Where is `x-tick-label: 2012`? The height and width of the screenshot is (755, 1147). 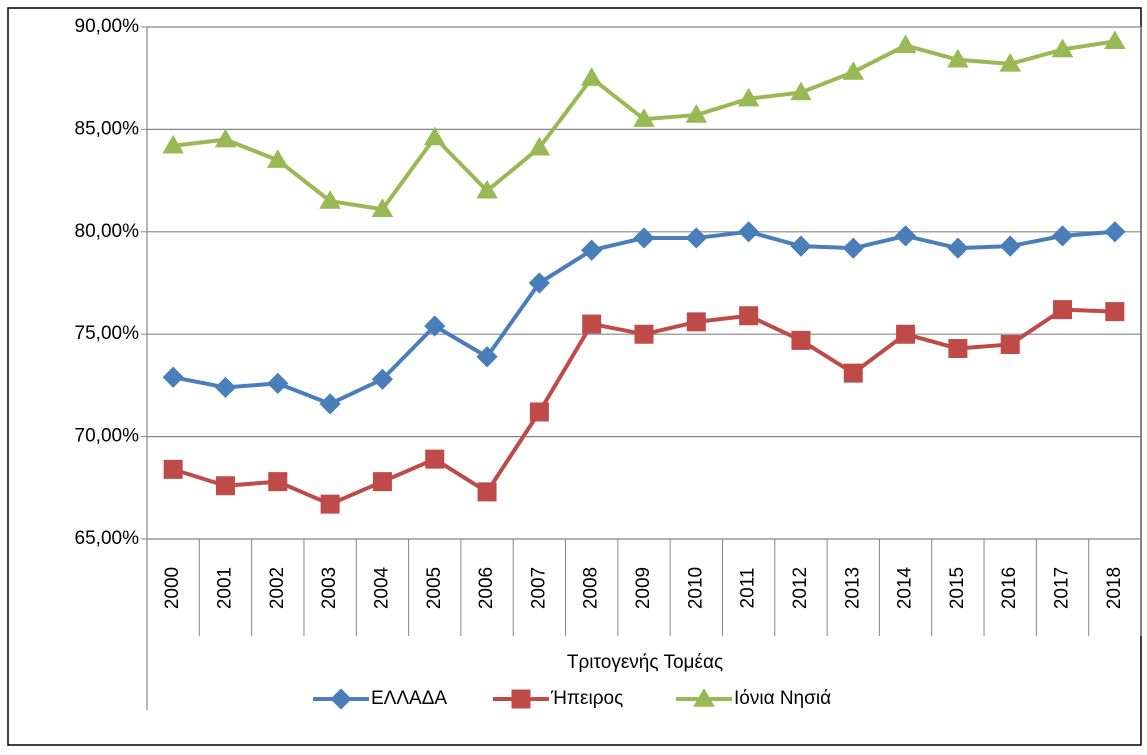 x-tick-label: 2012 is located at coordinates (800, 588).